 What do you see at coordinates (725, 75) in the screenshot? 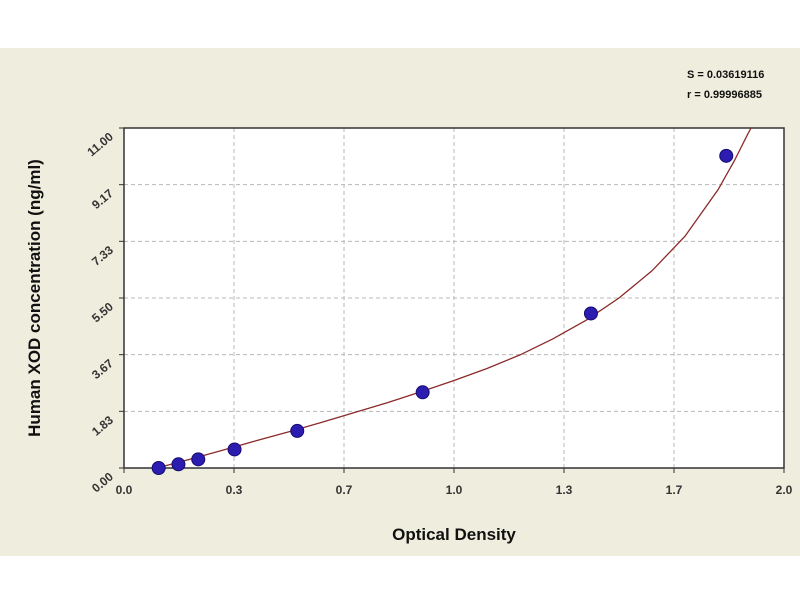
I see `stat-s-value: S = 0.03619116` at bounding box center [725, 75].